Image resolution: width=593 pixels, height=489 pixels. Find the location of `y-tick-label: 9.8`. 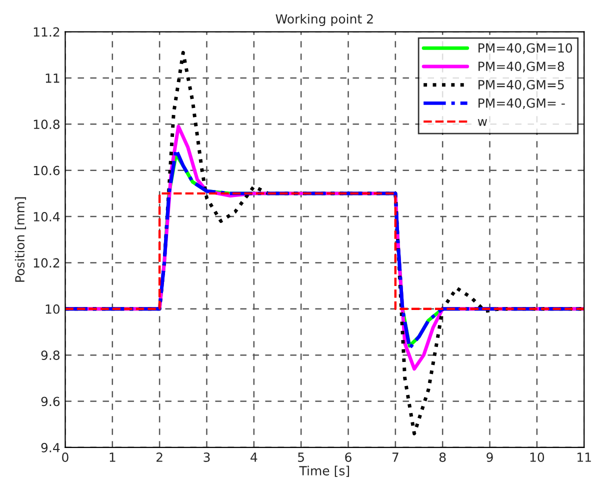

y-tick-label: 9.8 is located at coordinates (50, 355).